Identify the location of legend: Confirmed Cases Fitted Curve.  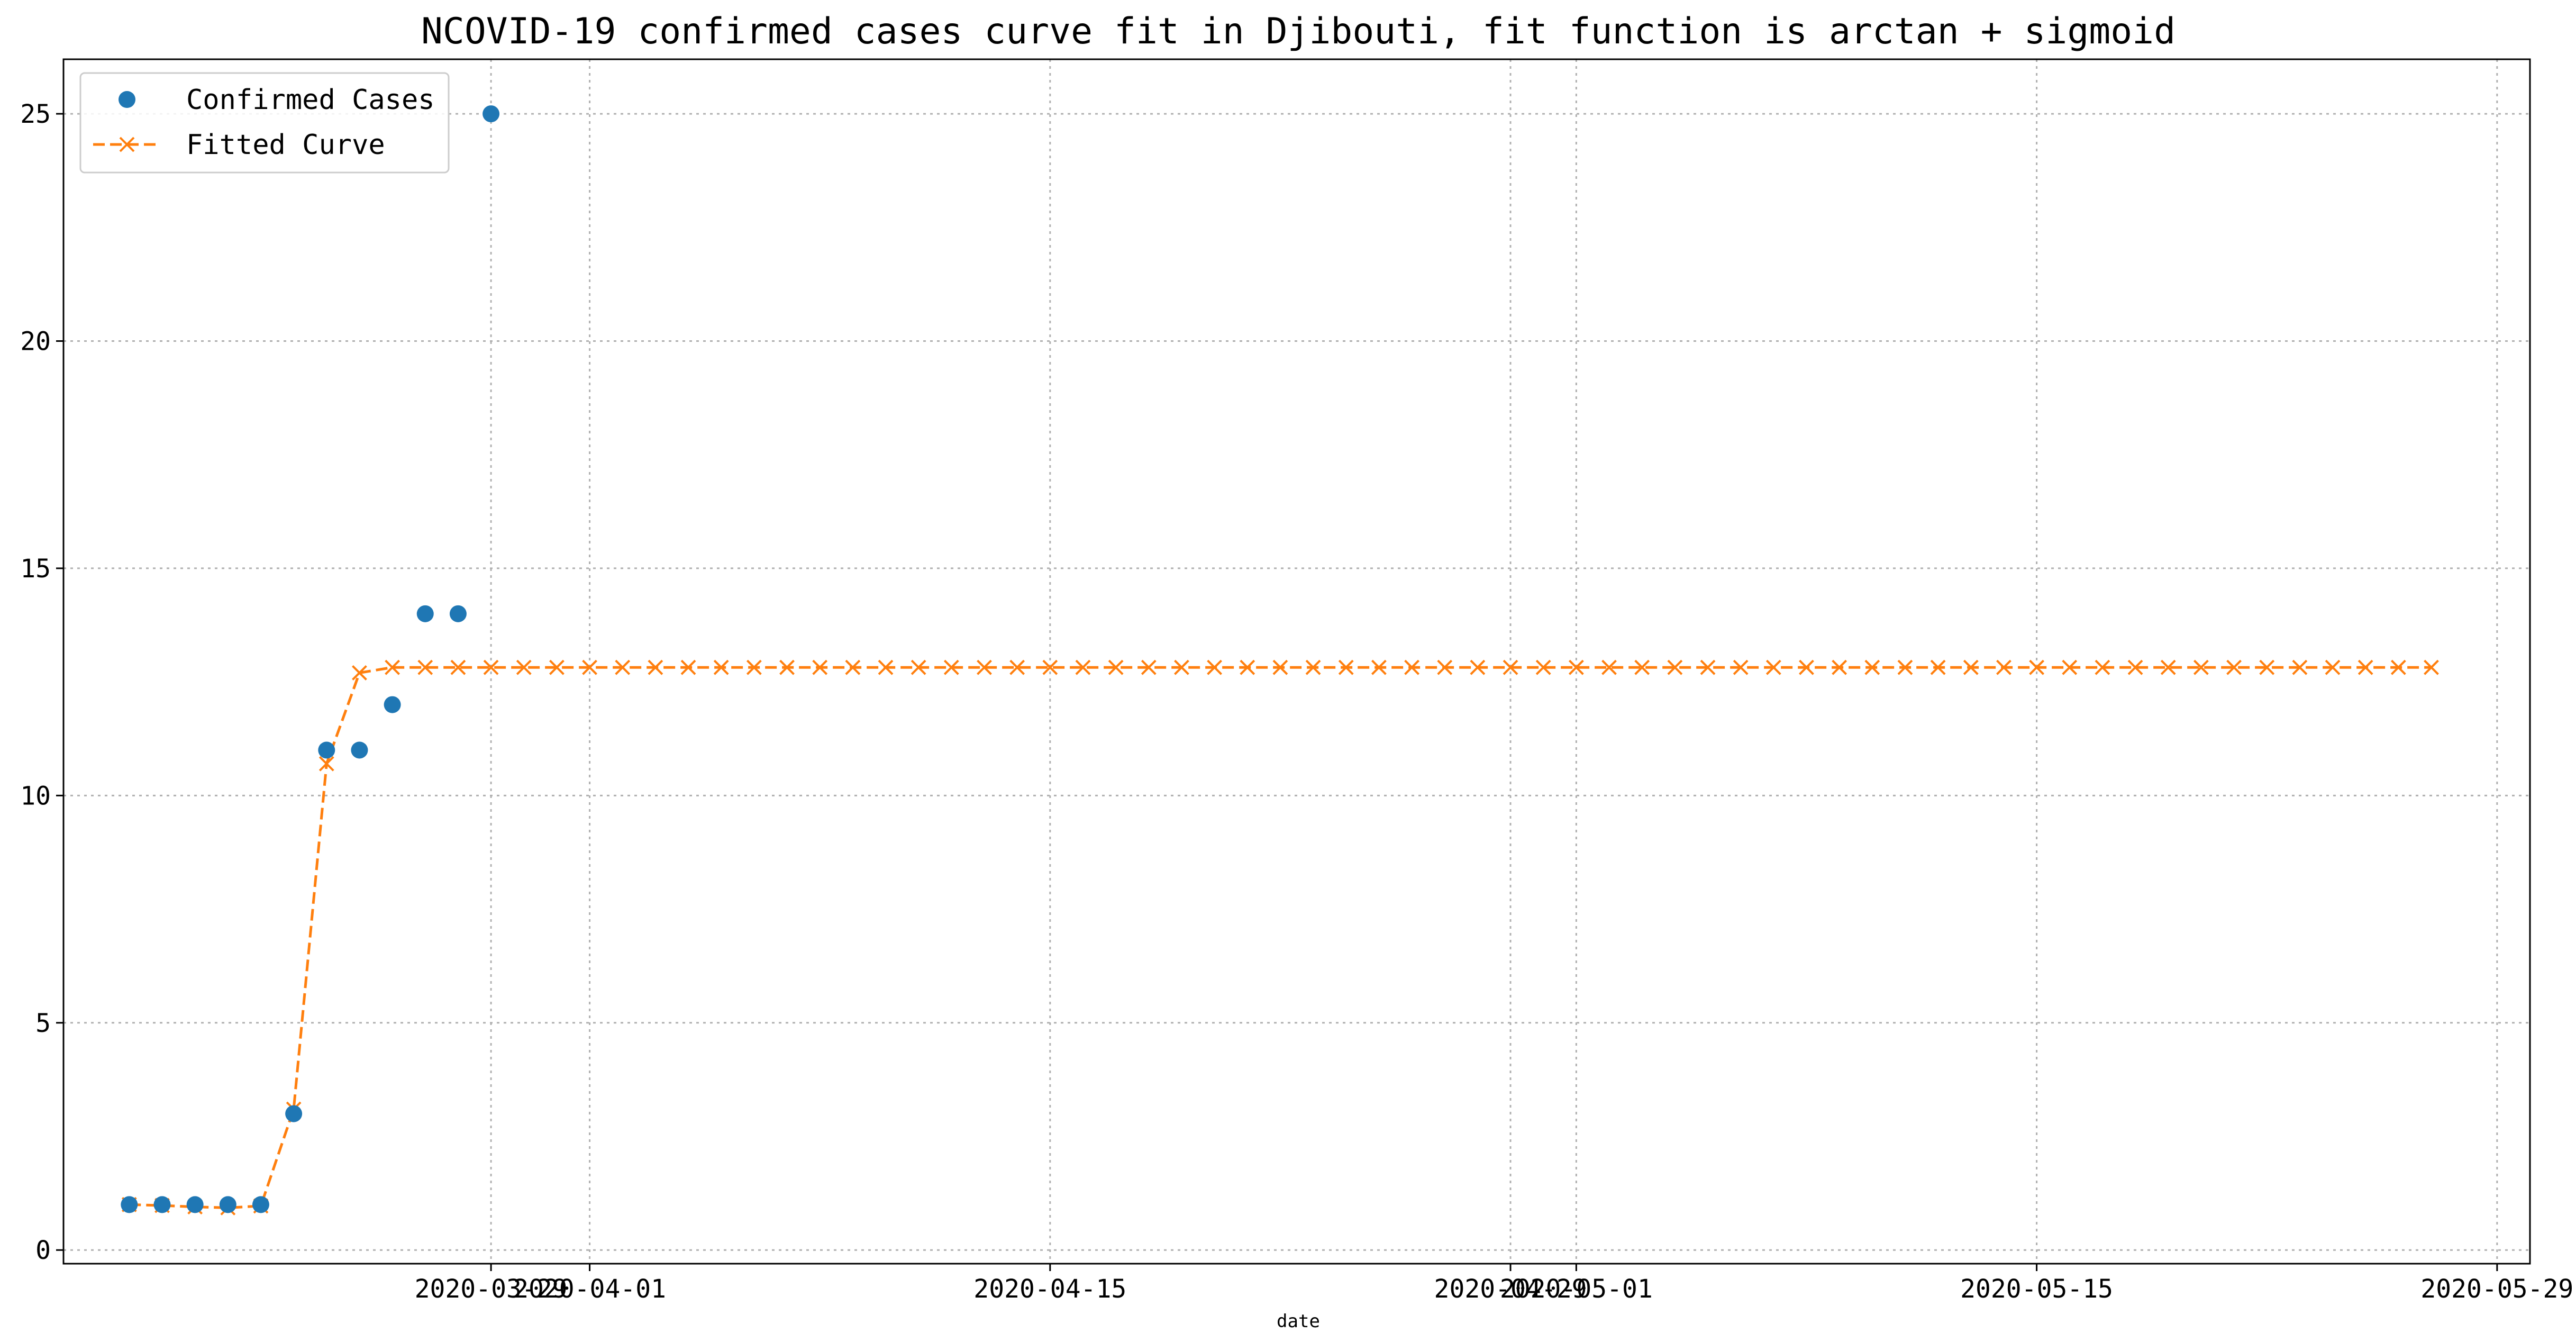
(264, 123).